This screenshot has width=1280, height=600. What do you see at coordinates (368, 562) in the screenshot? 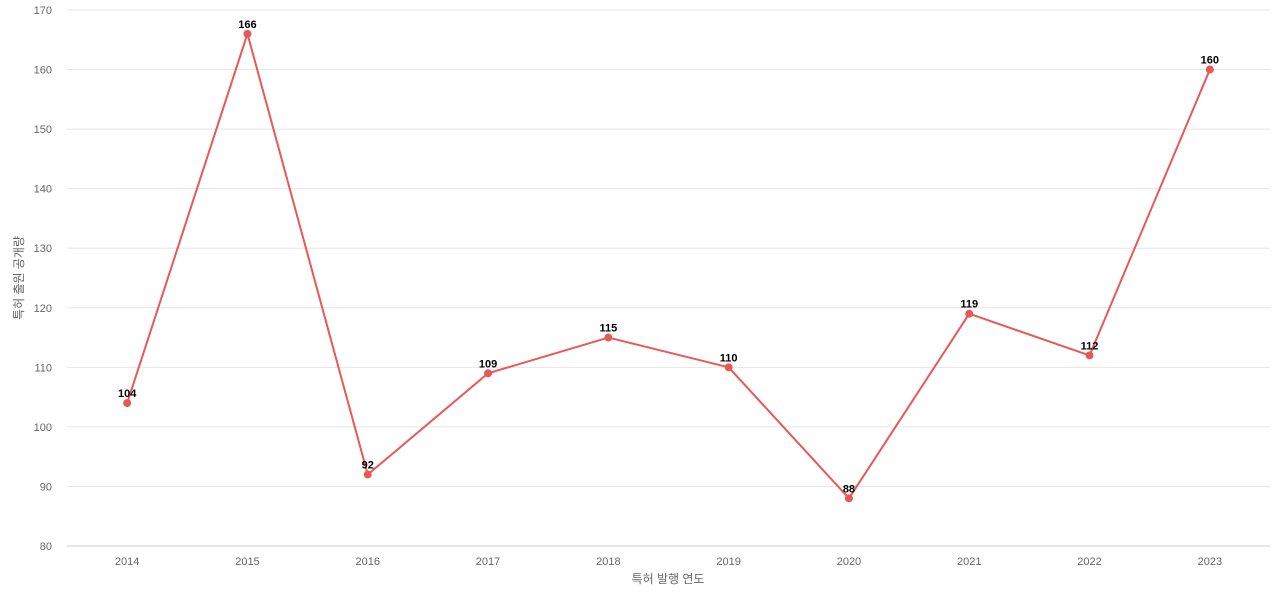
I see `x-tick-label: 2016` at bounding box center [368, 562].